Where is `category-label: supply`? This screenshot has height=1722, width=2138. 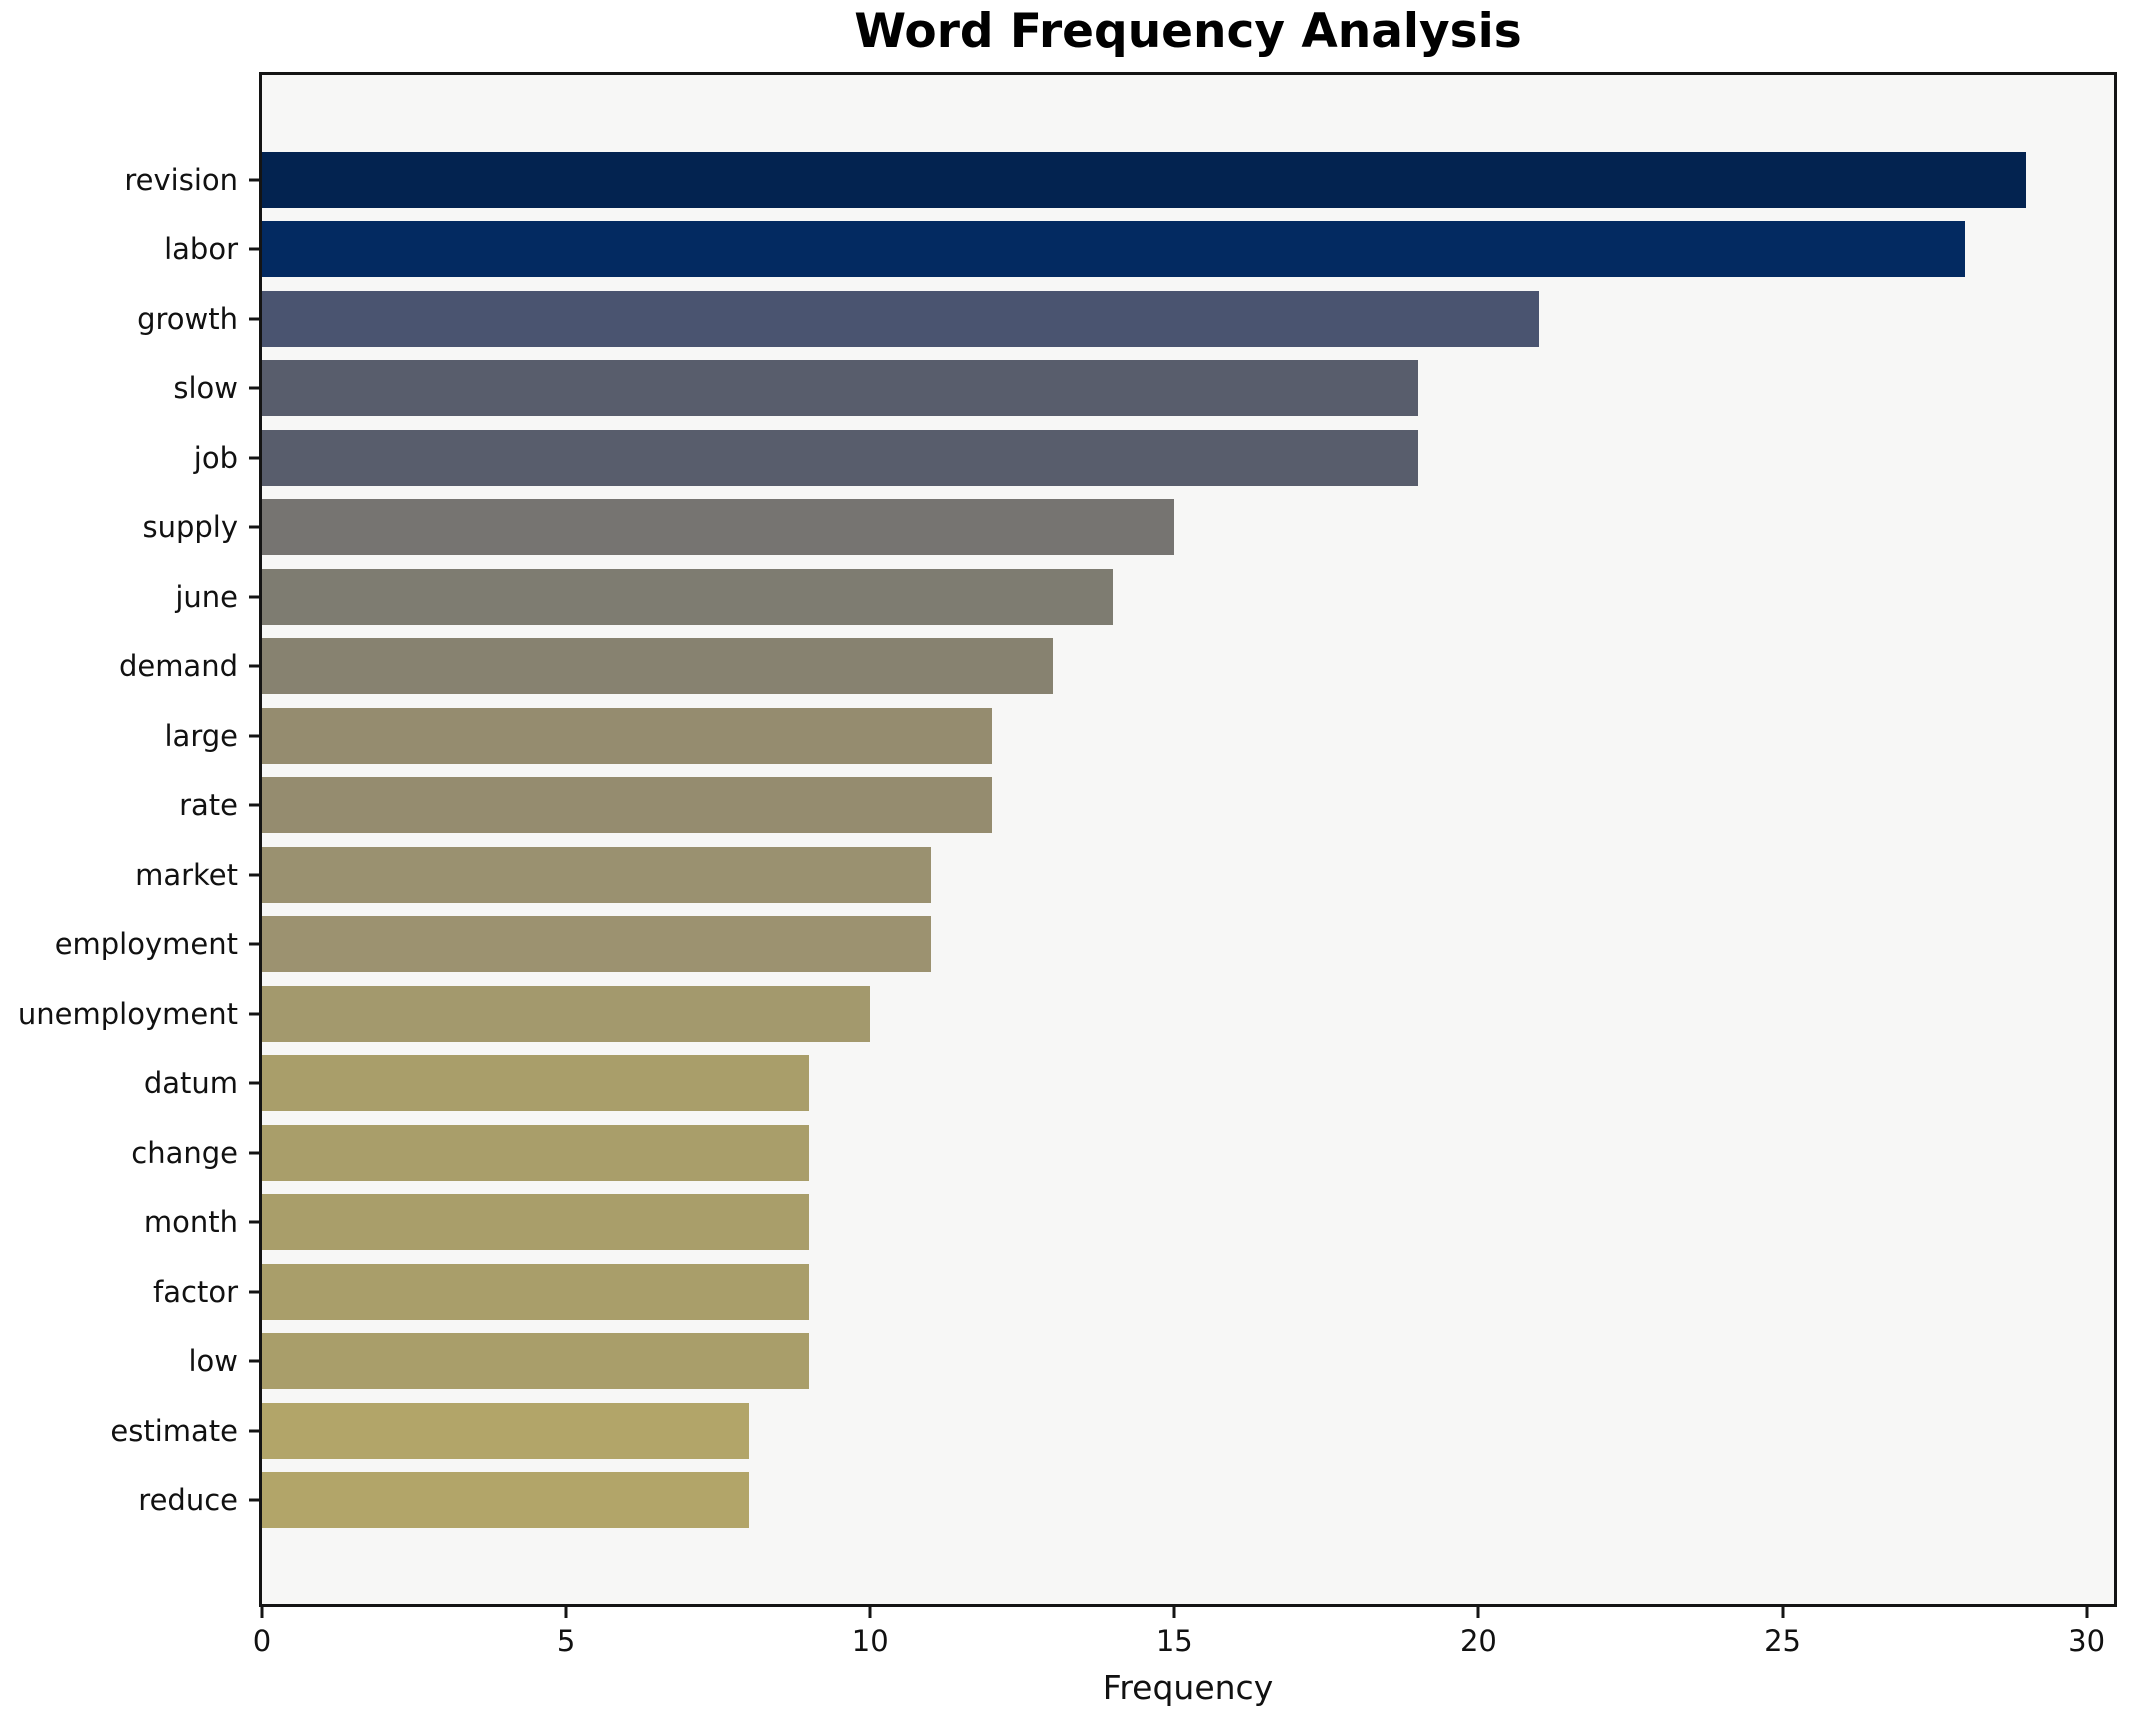 category-label: supply is located at coordinates (190, 527).